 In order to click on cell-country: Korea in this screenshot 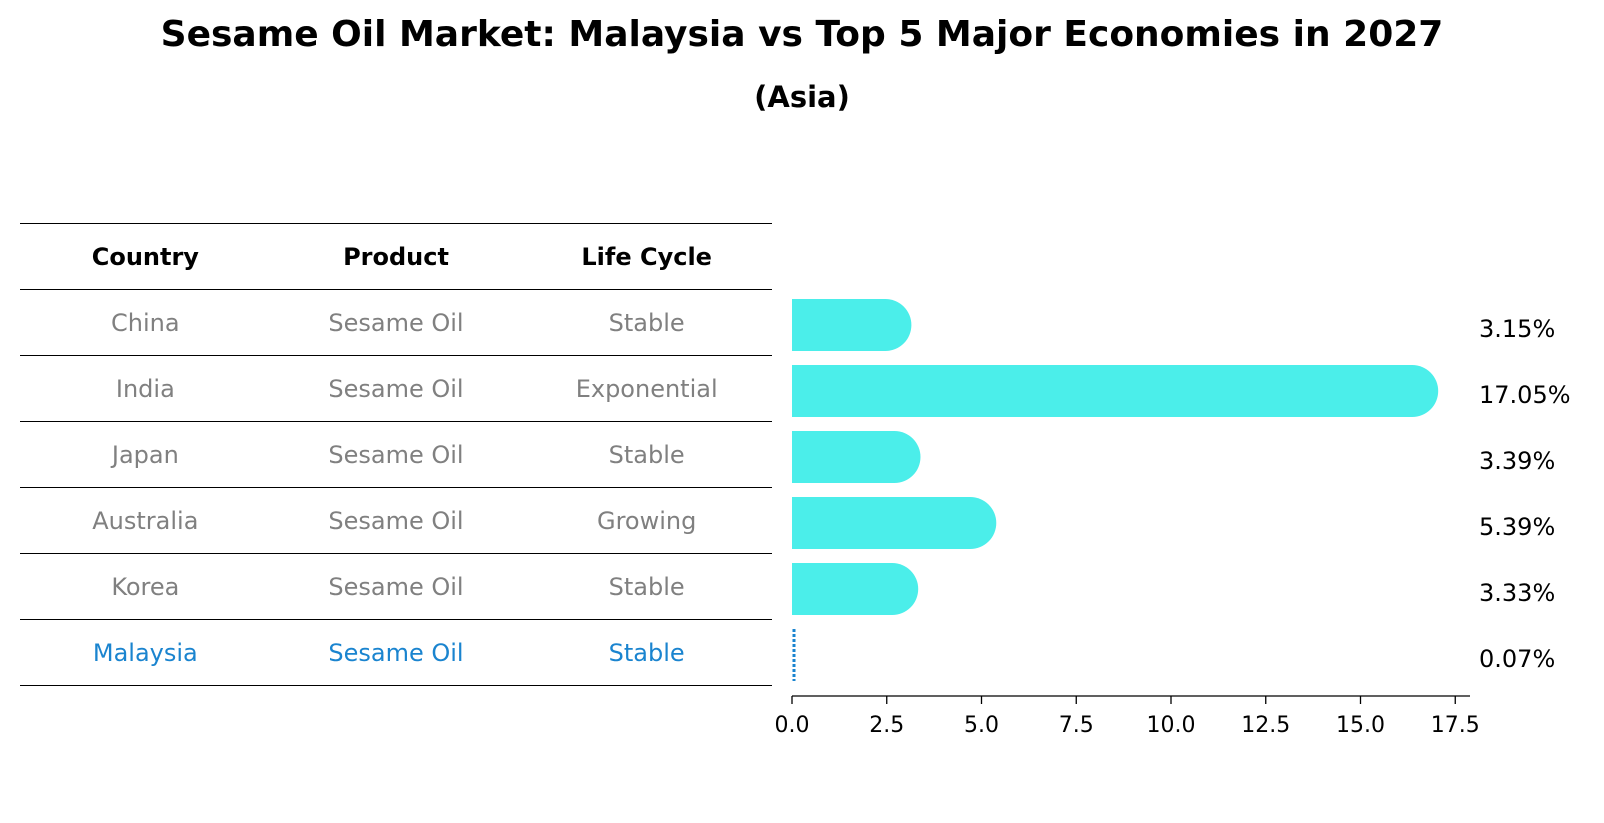, I will do `click(145, 586)`.